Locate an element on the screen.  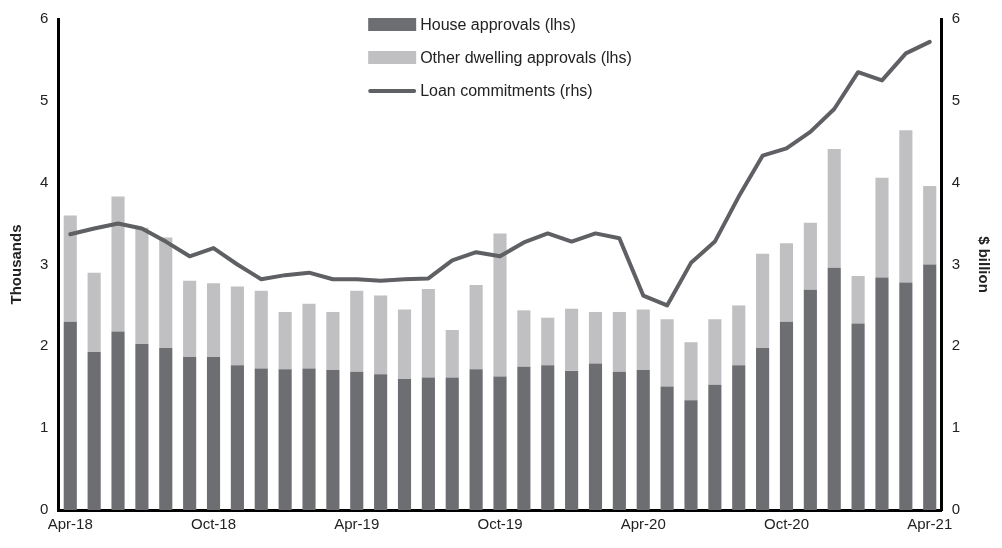
legend-label: Loan commitments (rhs) is located at coordinates (506, 90).